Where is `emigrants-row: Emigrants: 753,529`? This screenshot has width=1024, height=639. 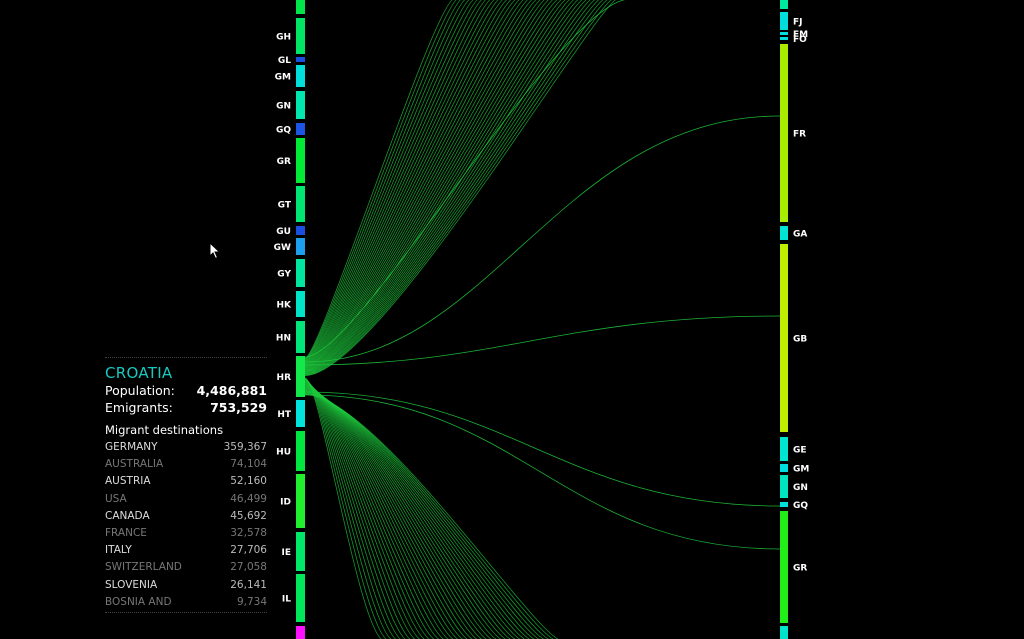 emigrants-row: Emigrants: 753,529 is located at coordinates (186, 407).